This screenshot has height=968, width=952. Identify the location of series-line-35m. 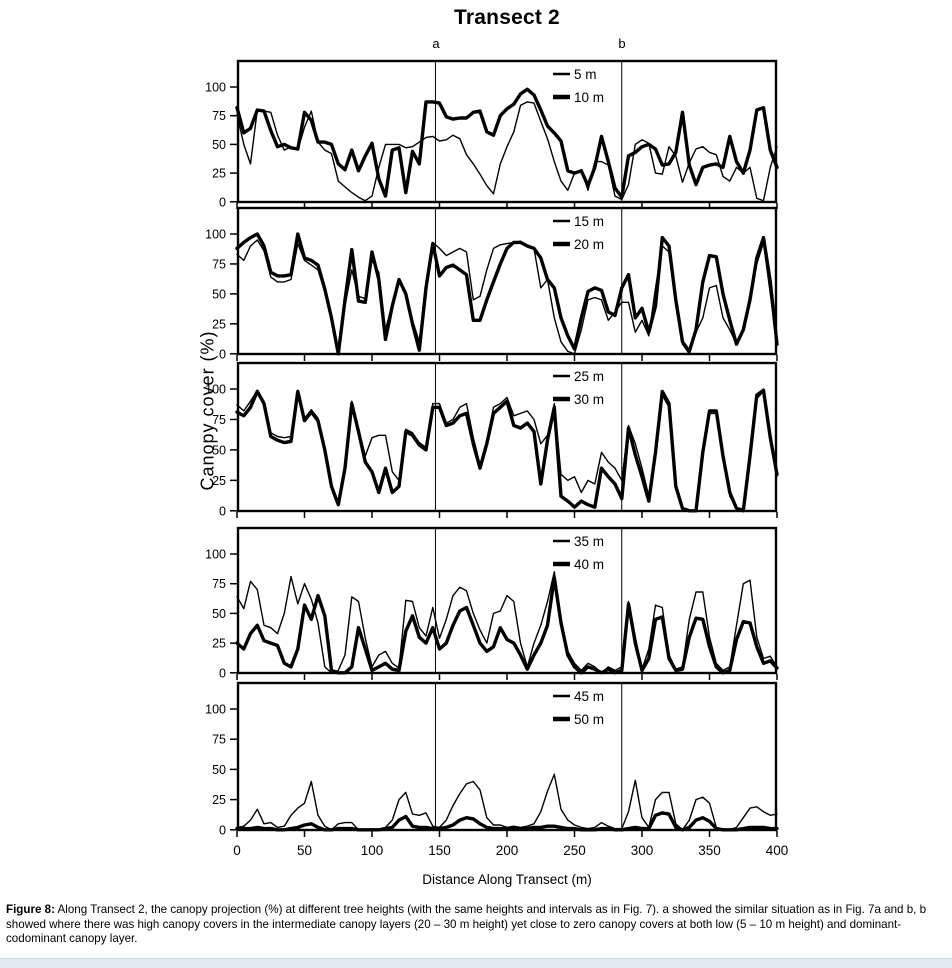
(507, 622).